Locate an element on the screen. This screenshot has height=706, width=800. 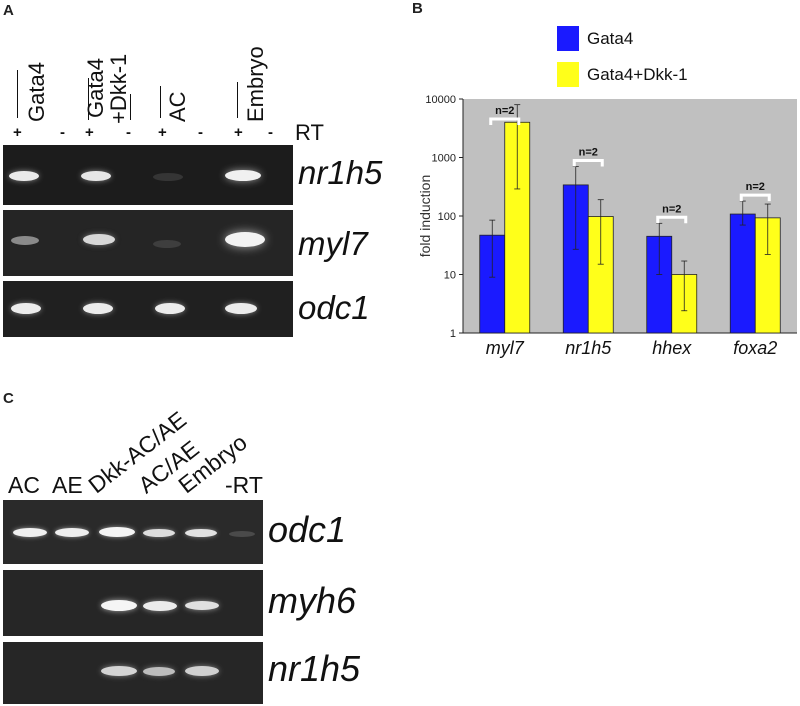
y-tick-label: 100 is located at coordinates (447, 217).